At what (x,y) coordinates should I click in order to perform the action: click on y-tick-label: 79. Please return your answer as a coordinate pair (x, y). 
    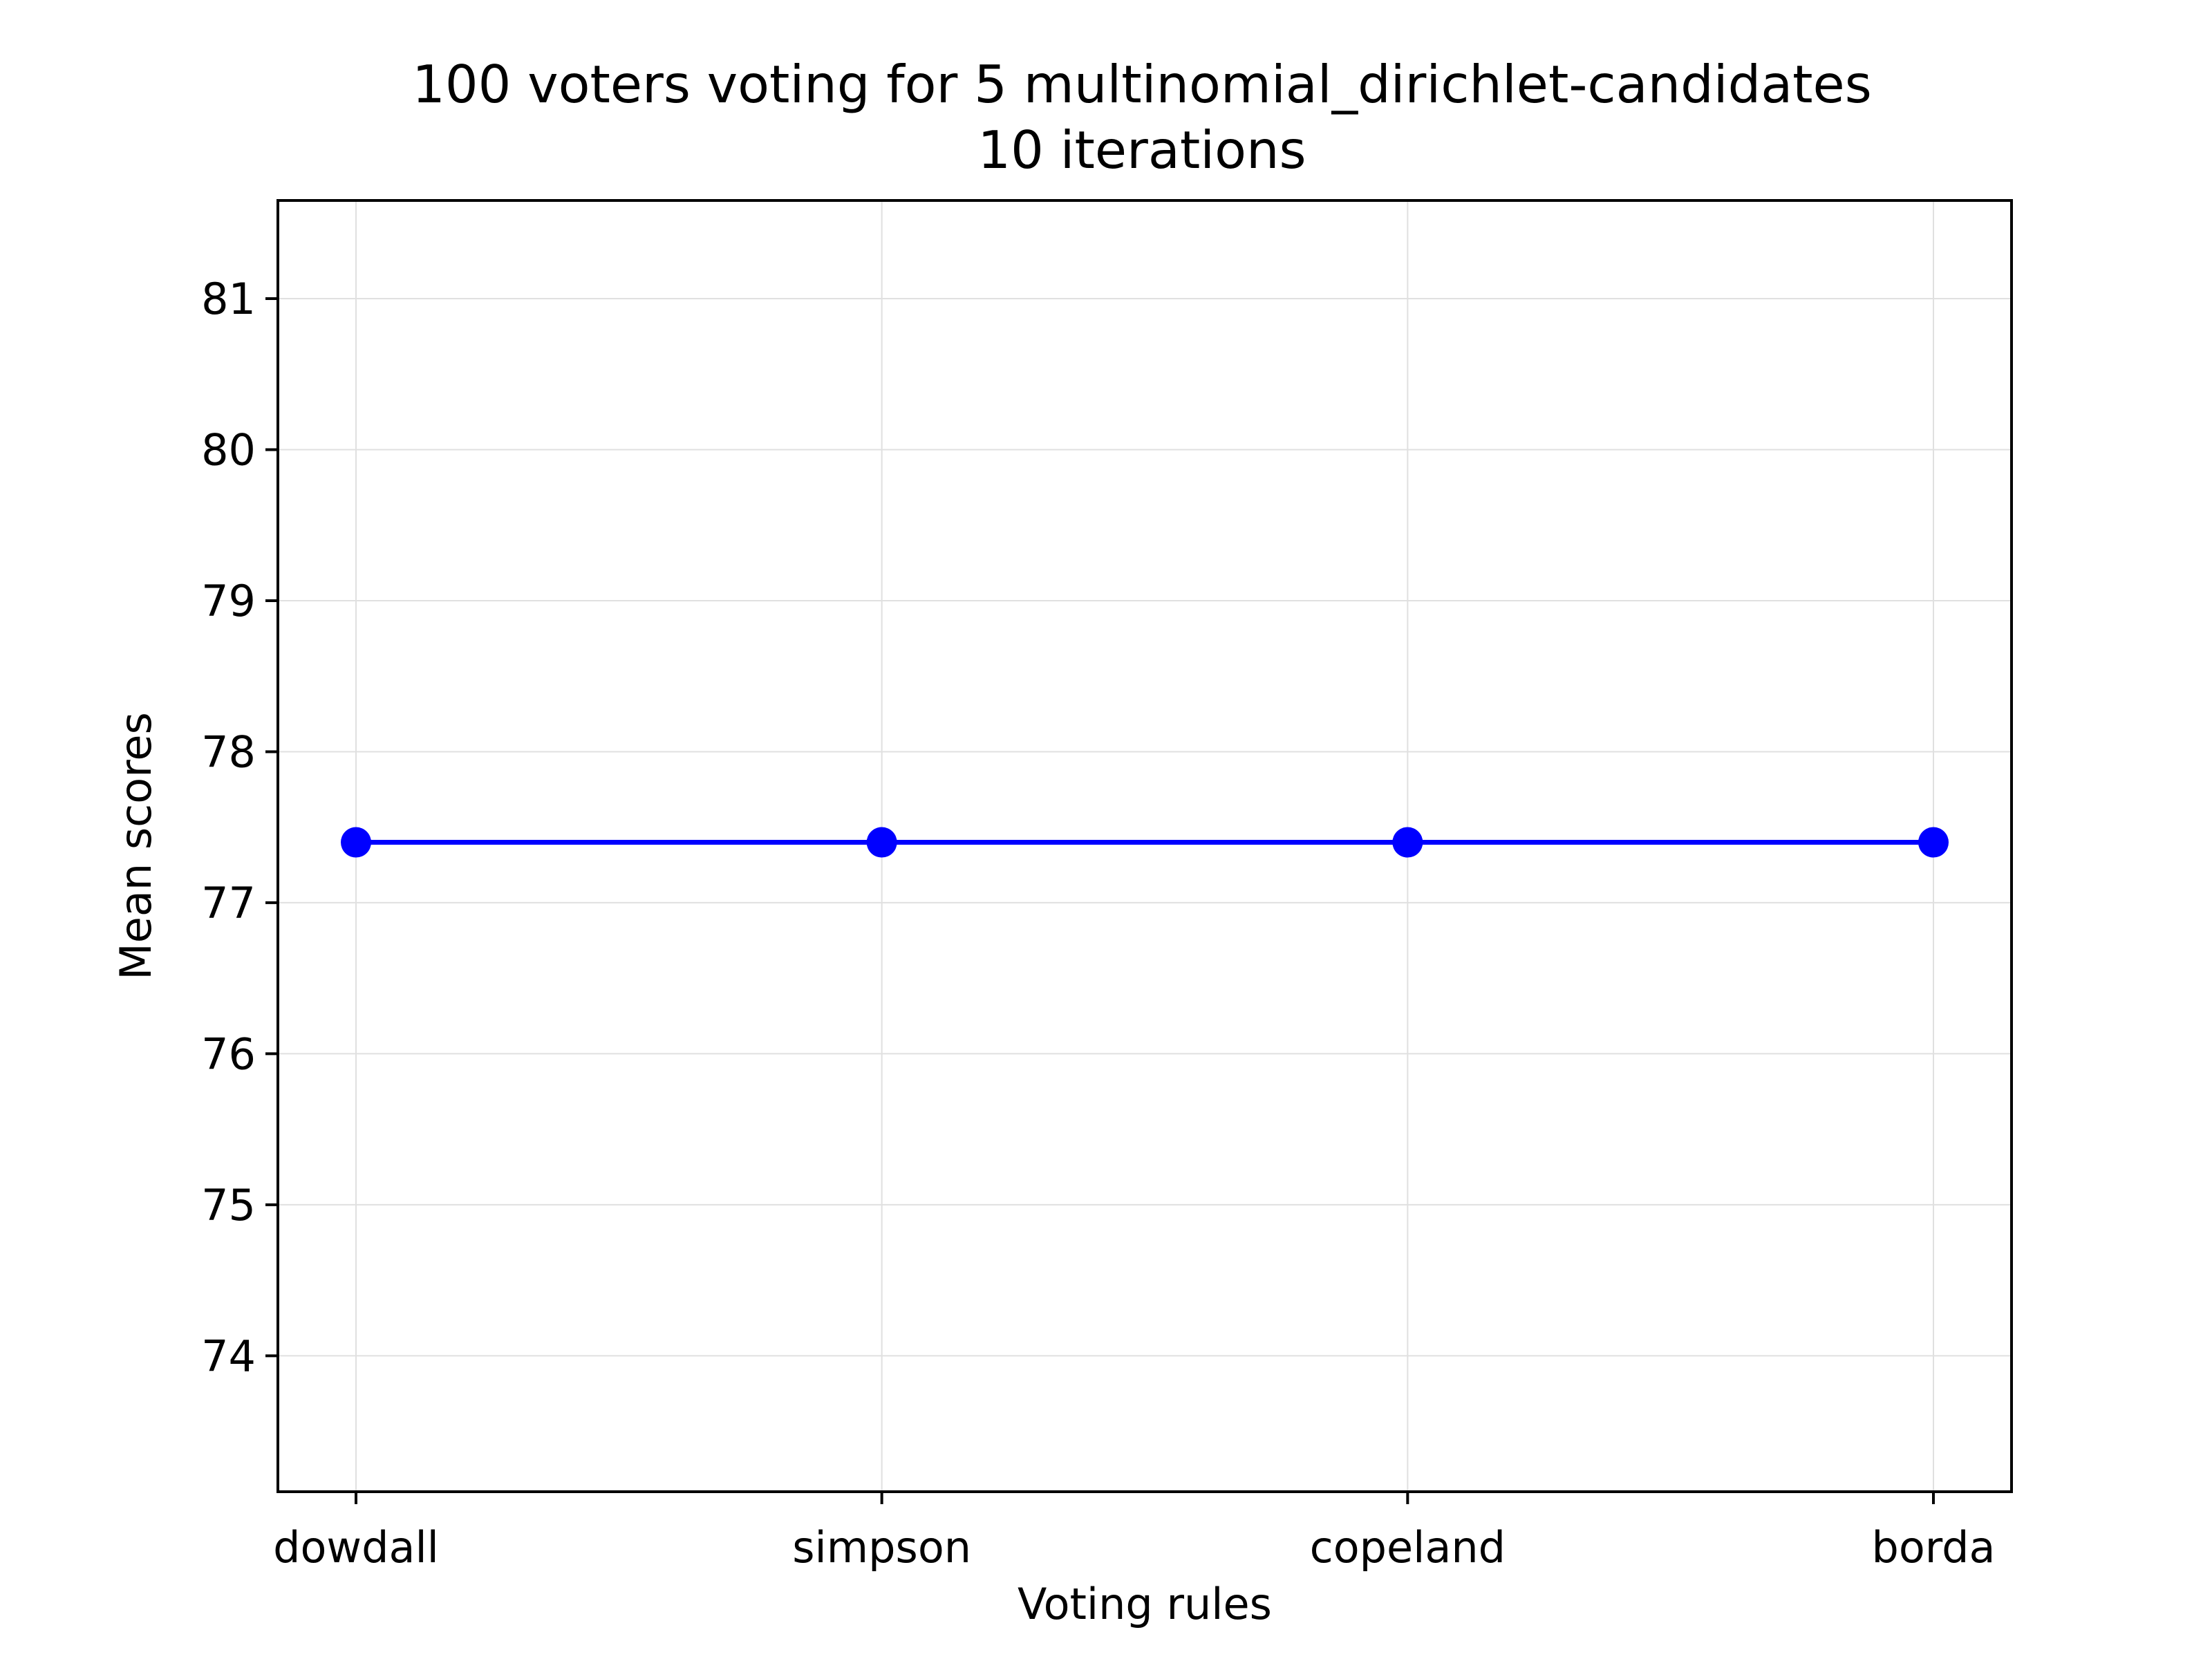
    Looking at the image, I should click on (228, 601).